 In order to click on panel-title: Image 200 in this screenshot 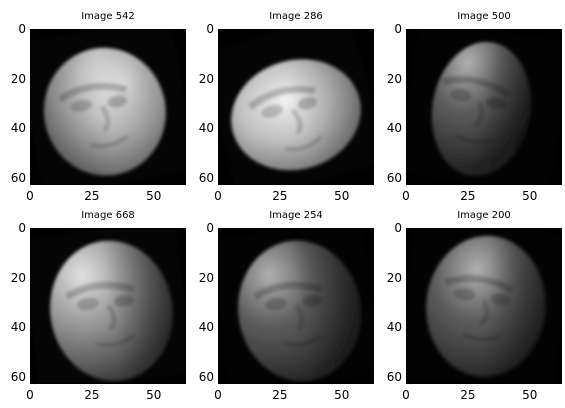, I will do `click(484, 215)`.